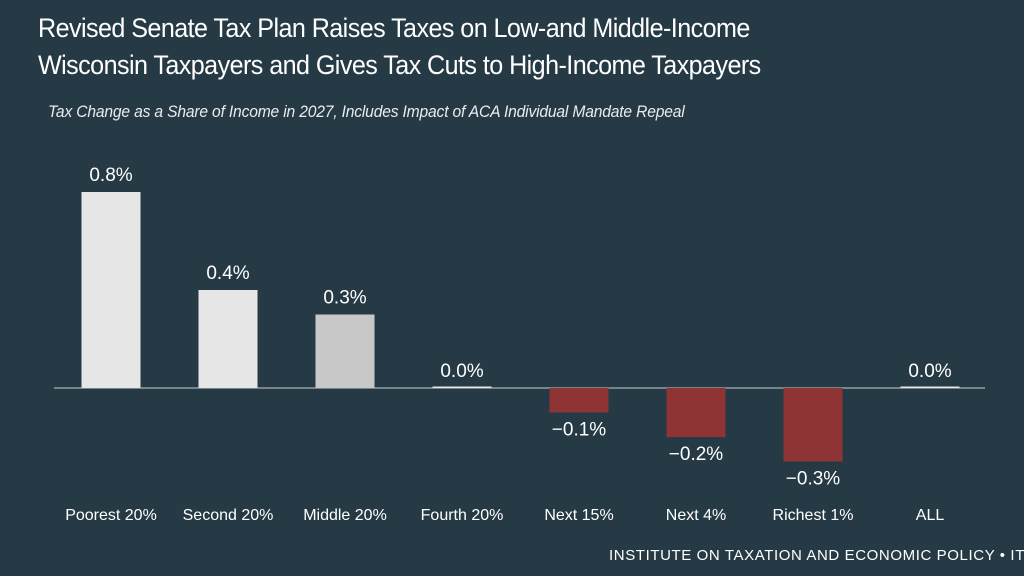  What do you see at coordinates (227, 273) in the screenshot?
I see `data-label: 0.4%` at bounding box center [227, 273].